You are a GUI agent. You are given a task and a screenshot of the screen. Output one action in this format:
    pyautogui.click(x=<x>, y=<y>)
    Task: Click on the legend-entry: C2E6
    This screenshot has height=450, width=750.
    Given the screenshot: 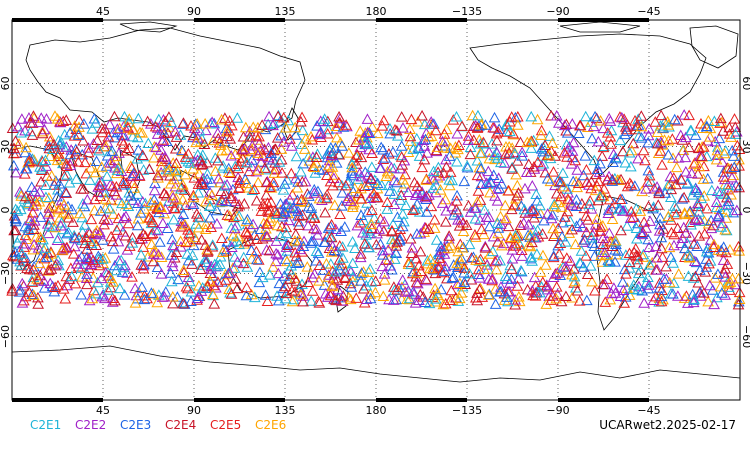 What is the action you would take?
    pyautogui.click(x=271, y=425)
    